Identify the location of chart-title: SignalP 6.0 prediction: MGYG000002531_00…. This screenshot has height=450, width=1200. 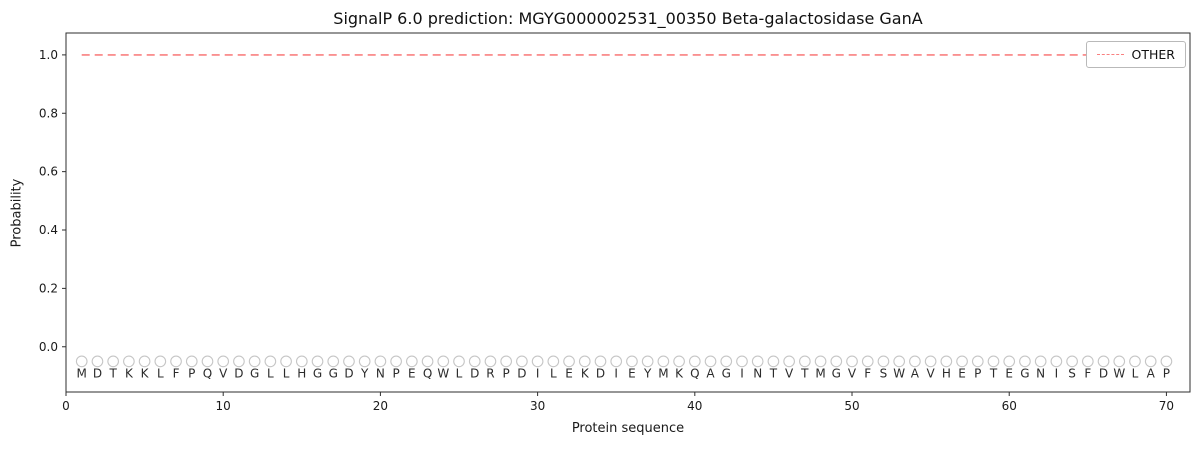
(628, 18).